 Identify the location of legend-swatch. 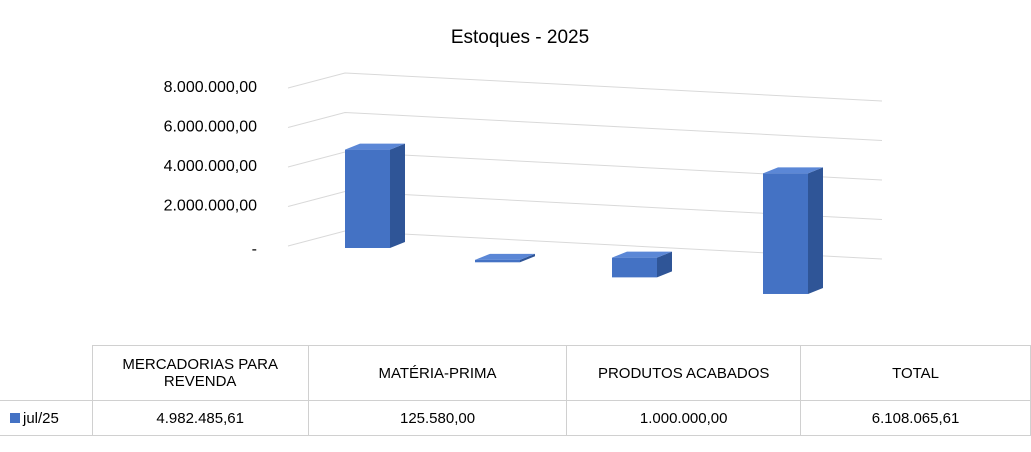
(15, 417).